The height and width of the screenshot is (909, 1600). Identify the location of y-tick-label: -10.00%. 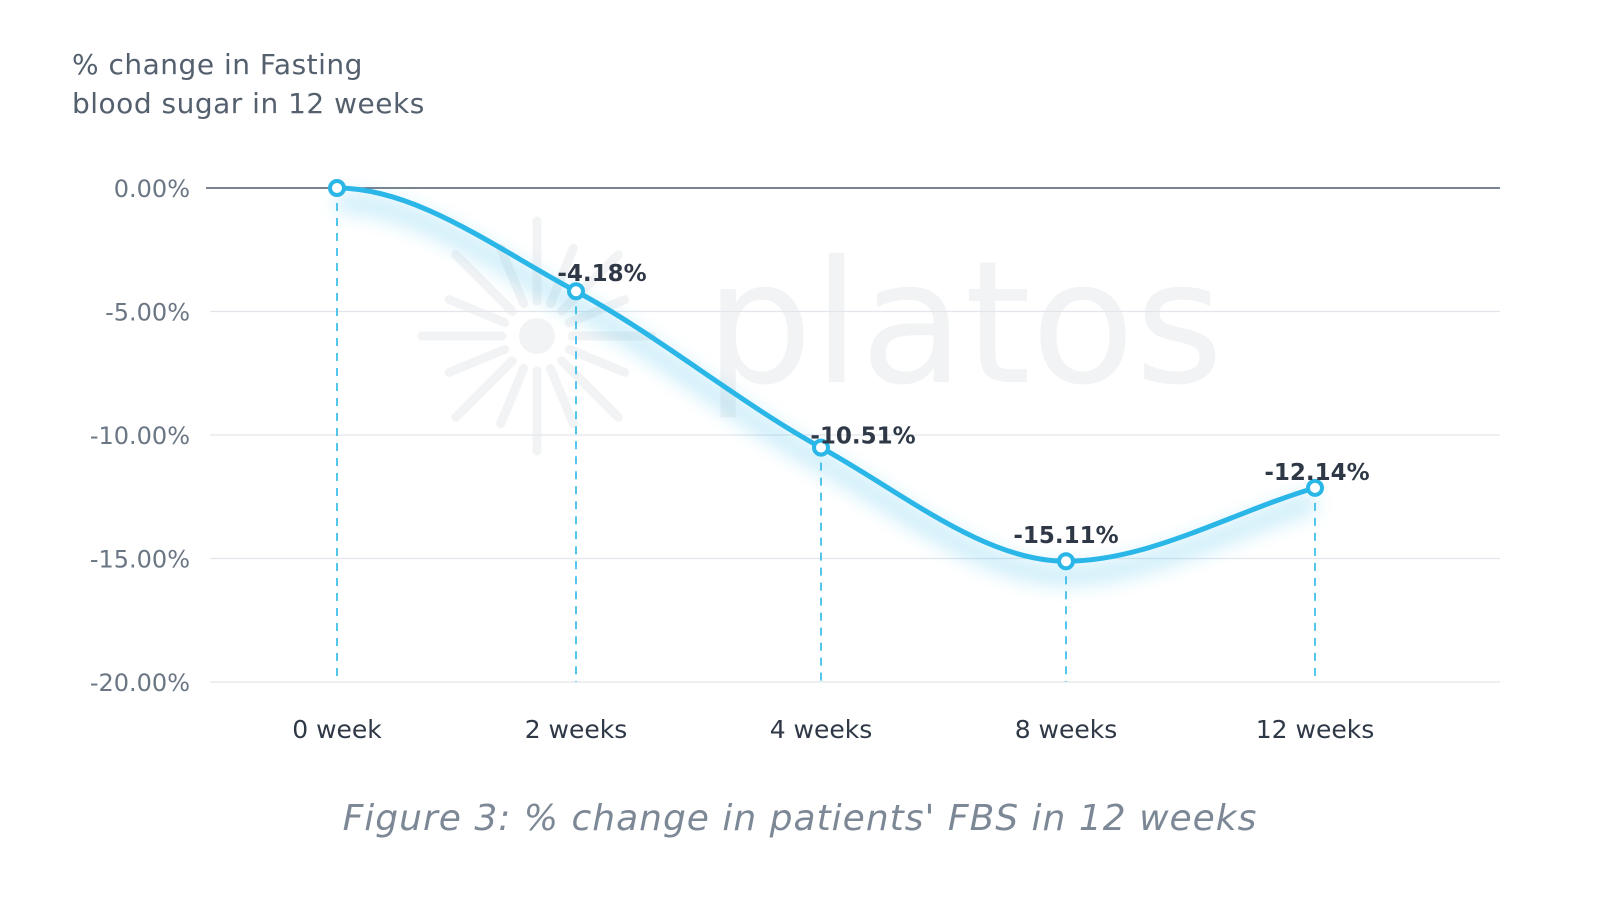
(140, 436).